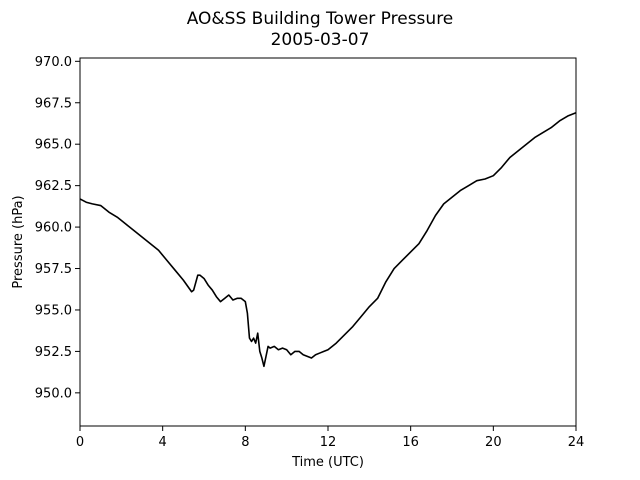  Describe the element at coordinates (53, 228) in the screenshot. I see `y-tick-label: 960.0` at that location.